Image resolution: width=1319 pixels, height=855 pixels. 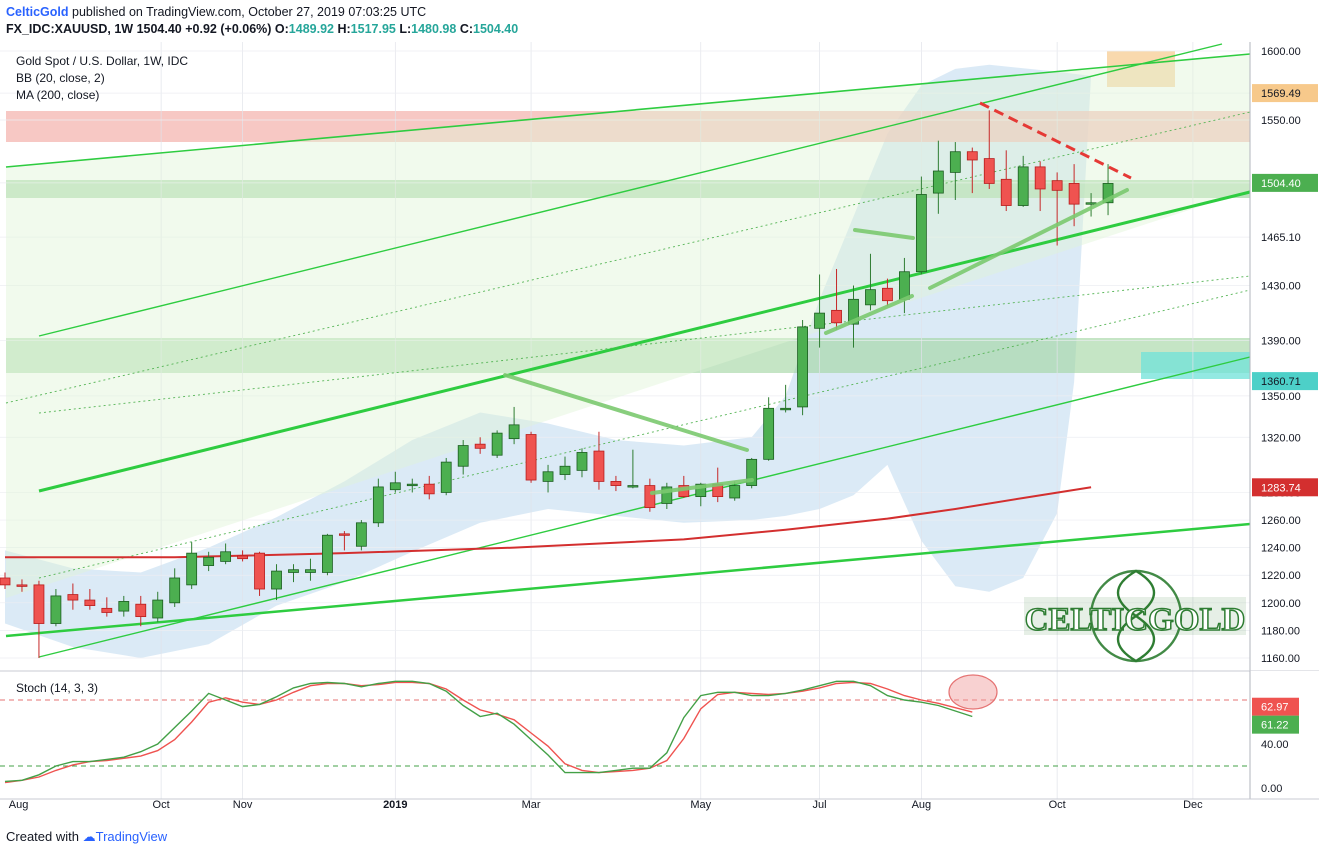 What do you see at coordinates (1281, 342) in the screenshot?
I see `price-tick-label: 1390.00` at bounding box center [1281, 342].